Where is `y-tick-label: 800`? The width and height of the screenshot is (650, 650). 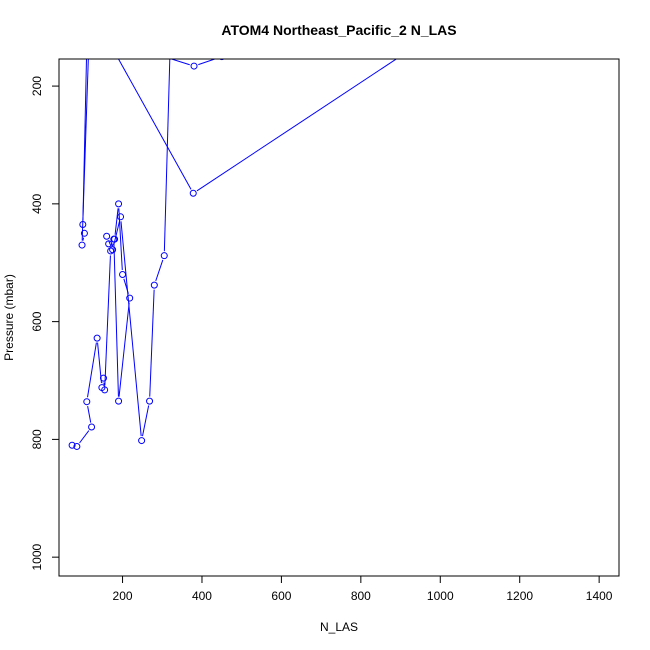
y-tick-label: 800 is located at coordinates (37, 439).